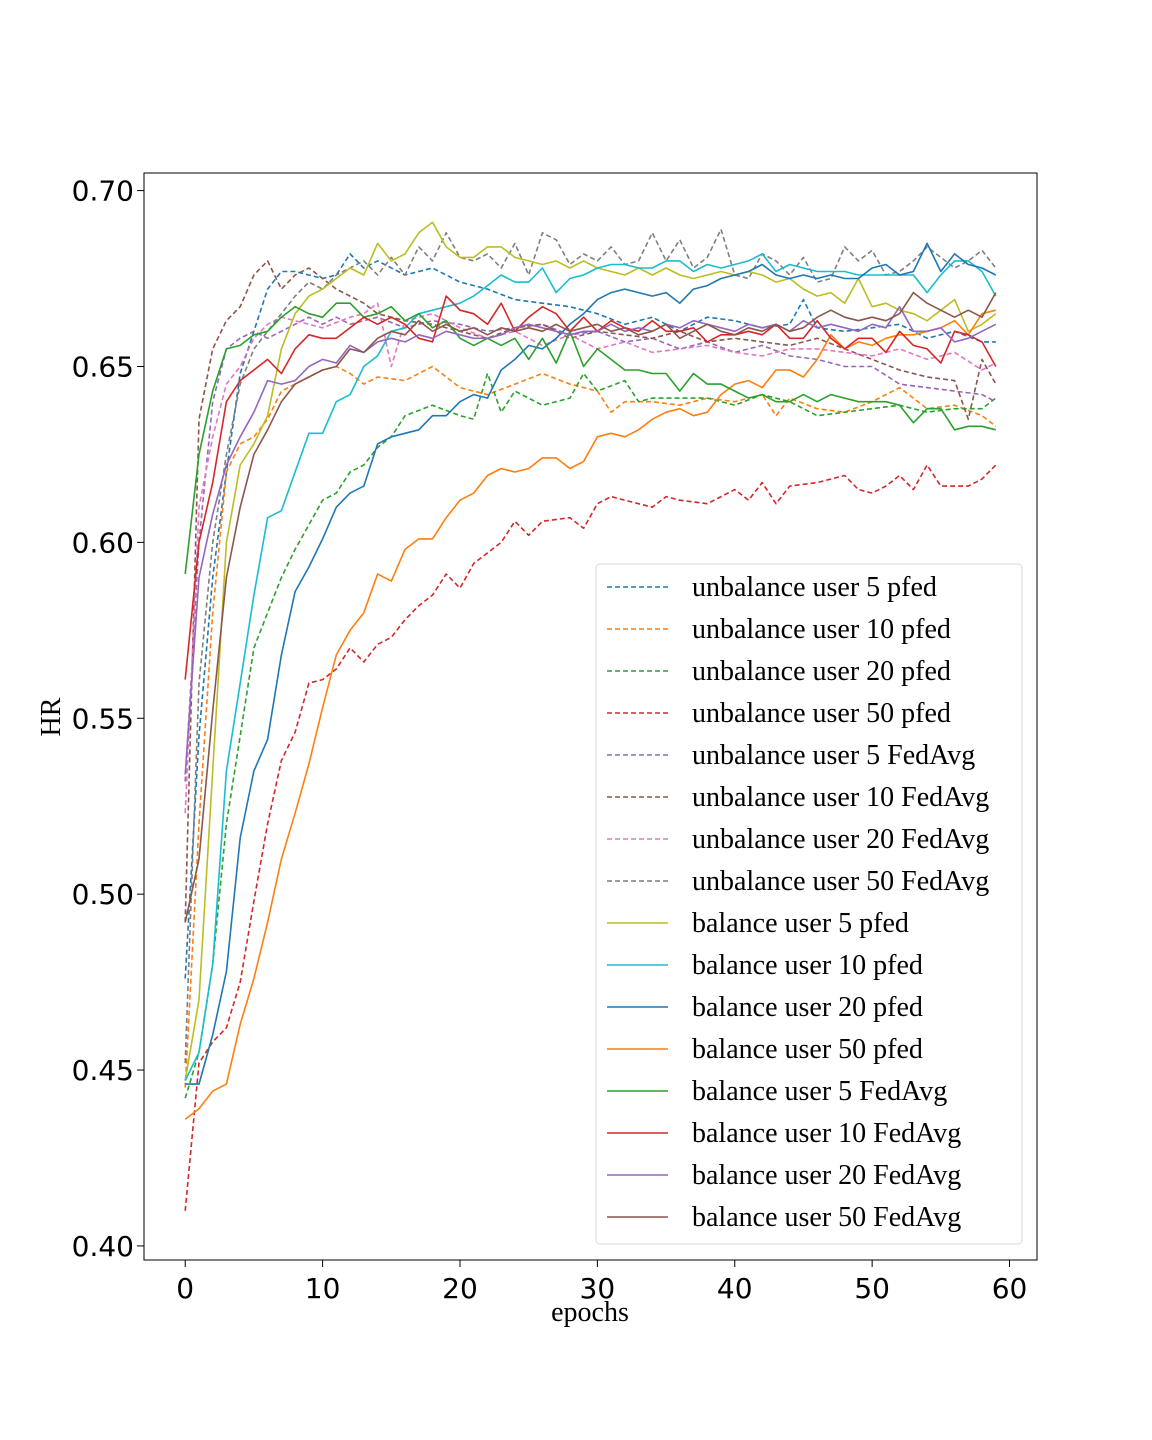 This screenshot has width=1152, height=1440. I want to click on legend-label: unbalance user 50 pfed, so click(821, 713).